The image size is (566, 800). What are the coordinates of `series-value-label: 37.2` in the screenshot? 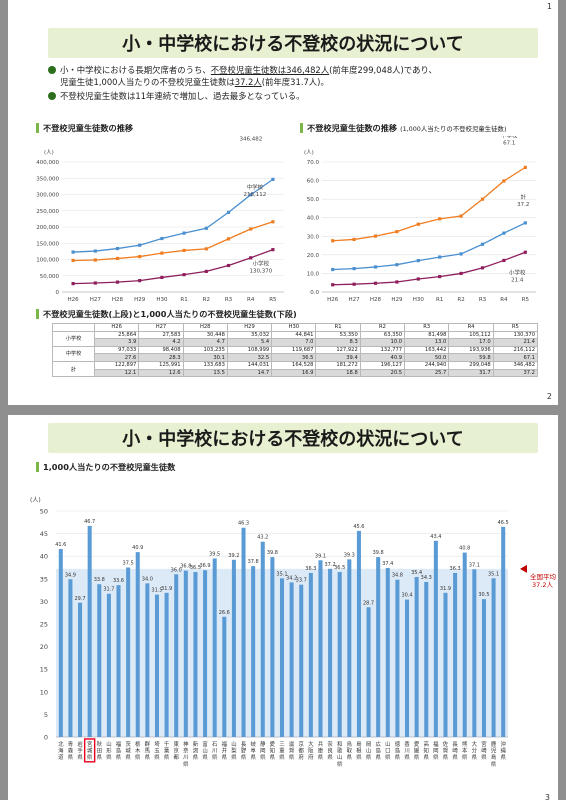 It's located at (523, 205).